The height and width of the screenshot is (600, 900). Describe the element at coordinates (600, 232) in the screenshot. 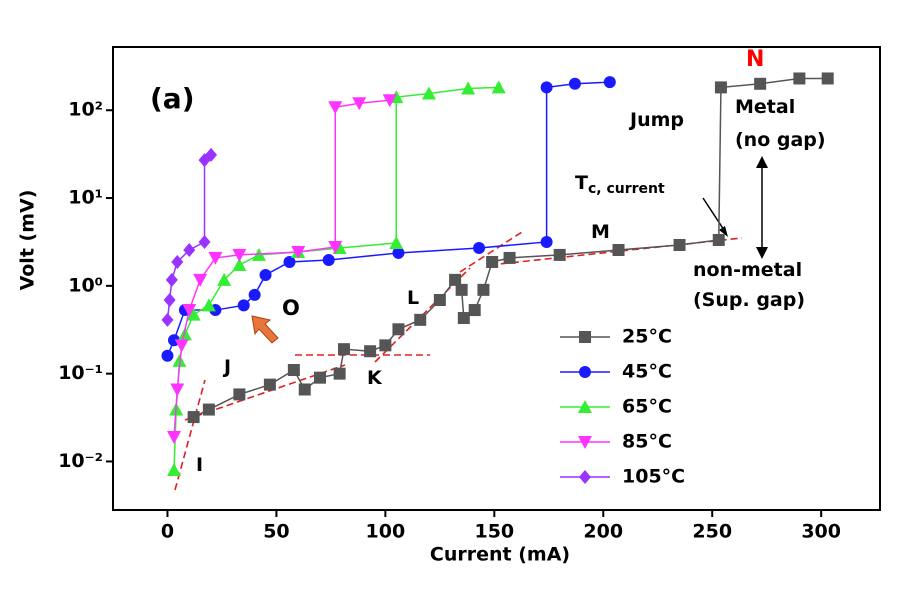

I see `annotation: M` at that location.